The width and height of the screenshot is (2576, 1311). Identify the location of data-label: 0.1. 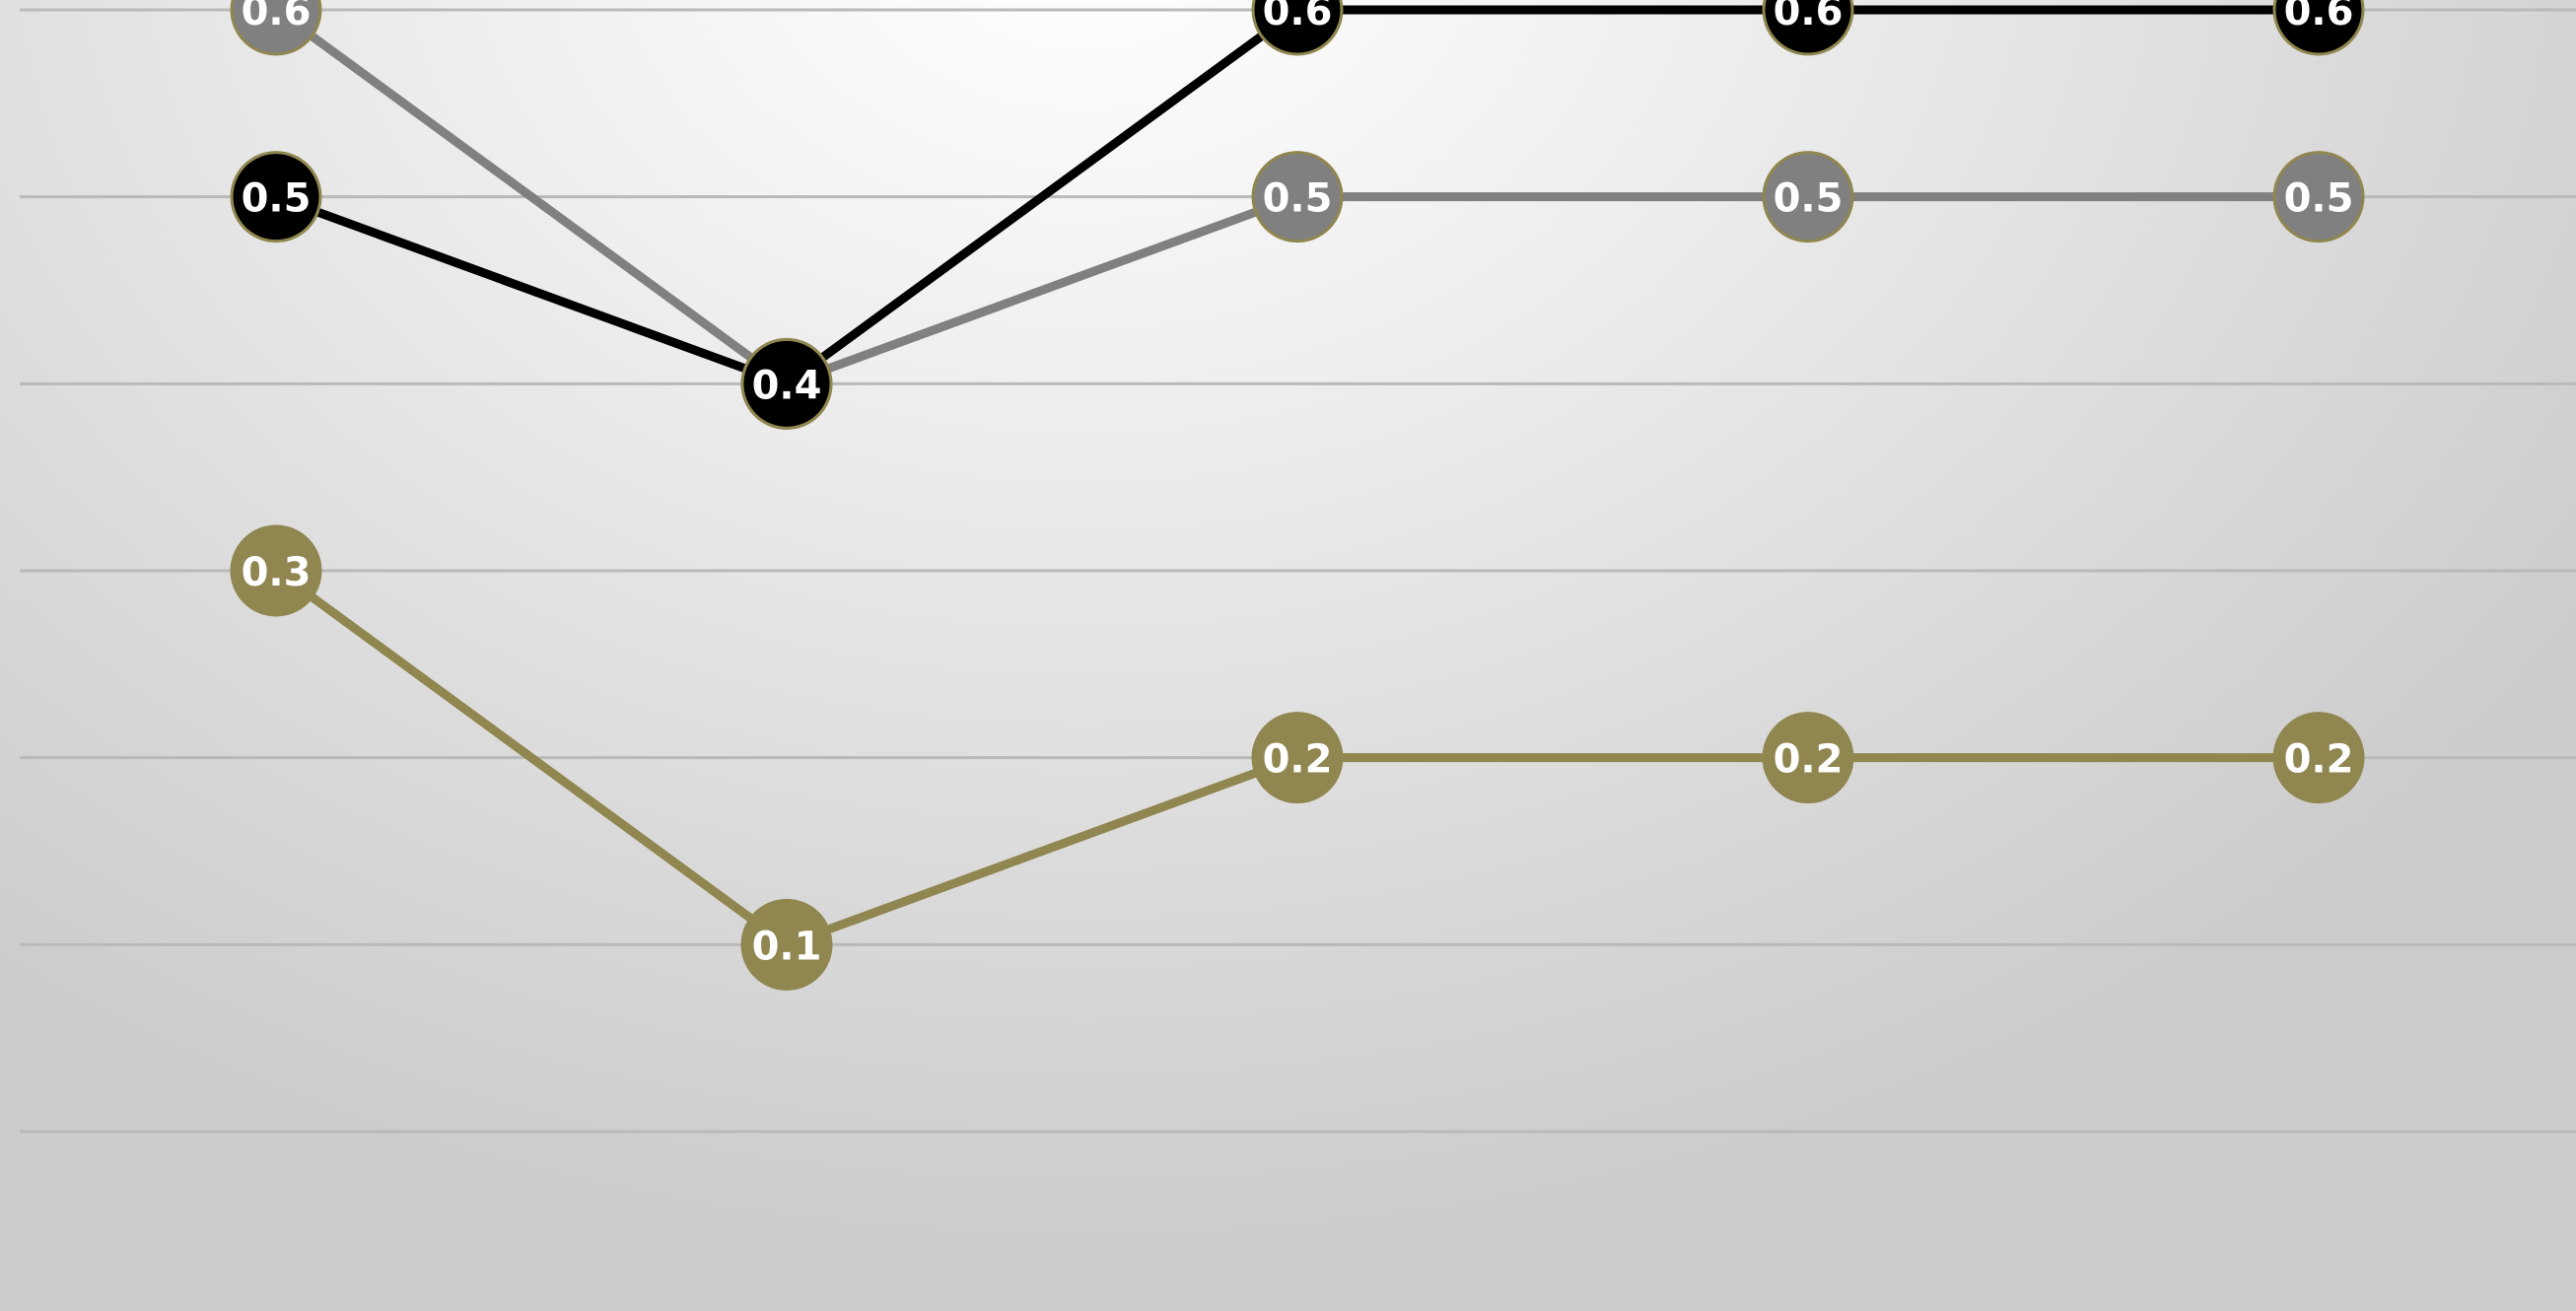
(787, 947).